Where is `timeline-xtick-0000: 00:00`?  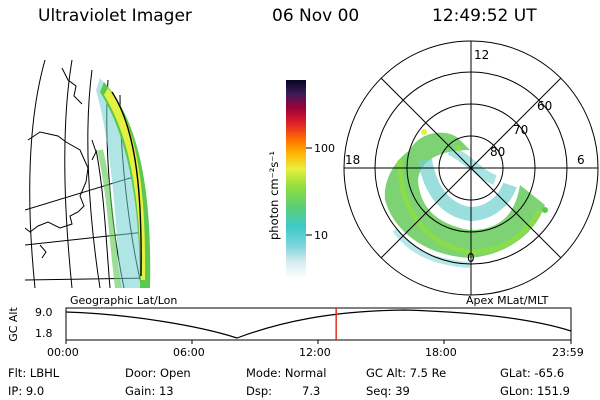
timeline-xtick-0000: 00:00 is located at coordinates (63, 352).